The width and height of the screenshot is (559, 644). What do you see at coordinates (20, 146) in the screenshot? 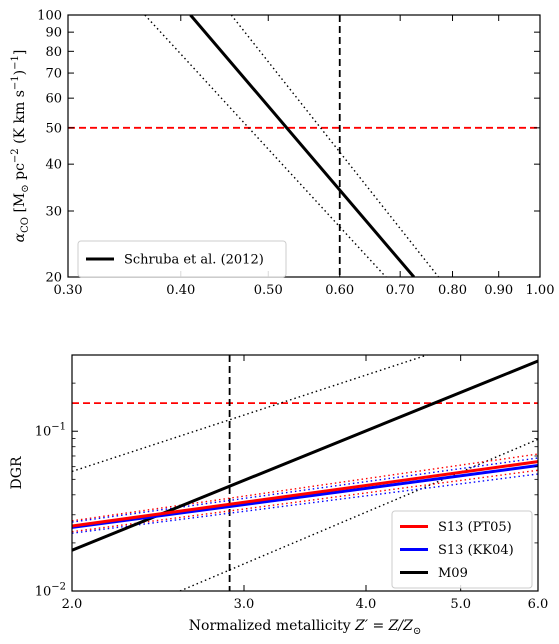
I see `y-axis-label: αCO [M⊙ pc−2 (K km s−1)−1]` at bounding box center [20, 146].